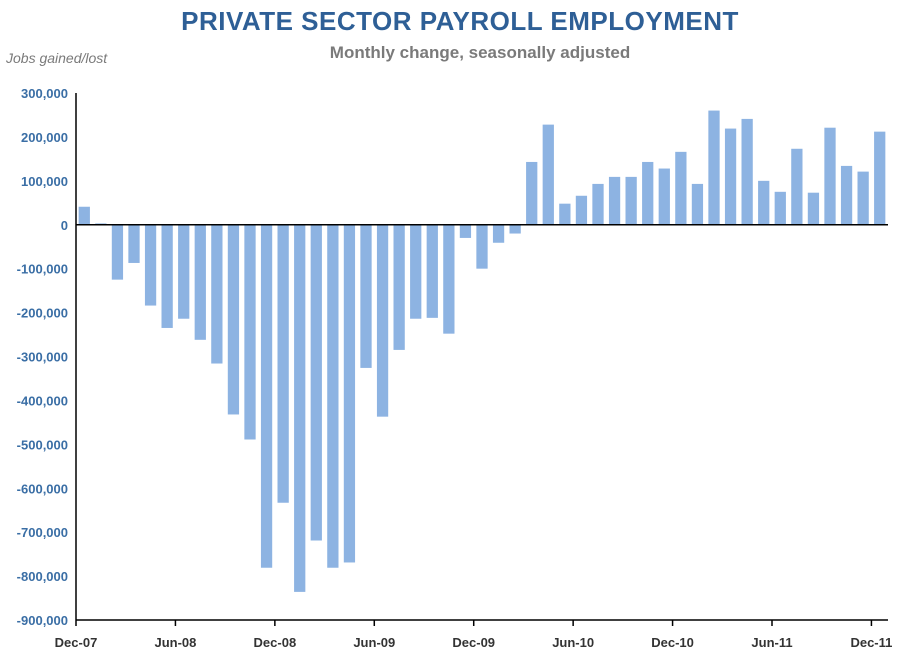 The image size is (920, 671). Describe the element at coordinates (42, 620) in the screenshot. I see `y-tick-label: -900,000` at that location.